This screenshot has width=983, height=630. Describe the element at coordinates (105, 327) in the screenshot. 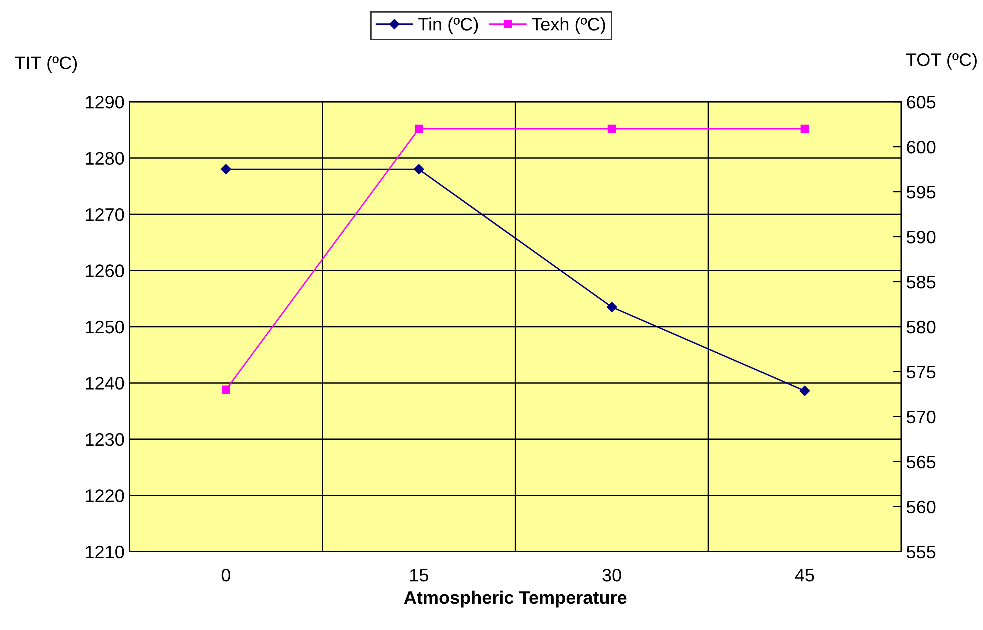

I see `y-tick-label: 1250` at that location.